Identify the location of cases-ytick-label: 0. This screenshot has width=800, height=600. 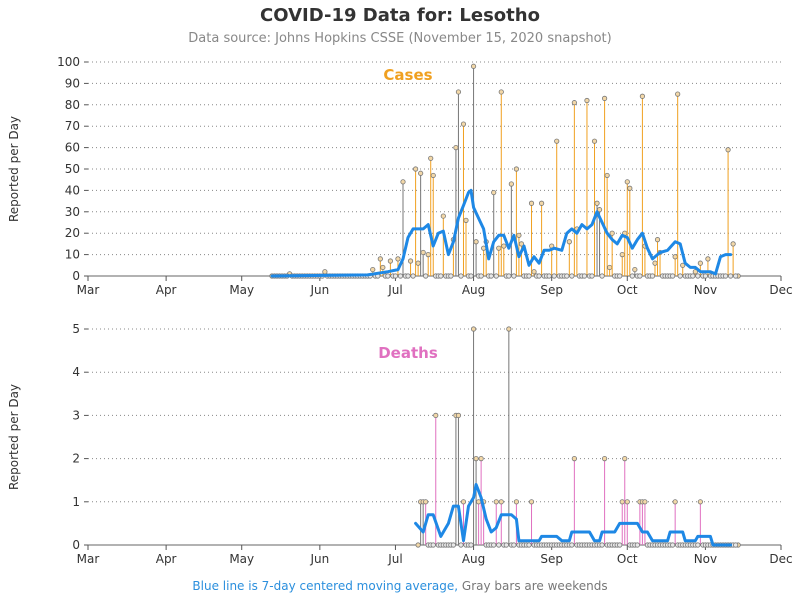
(76, 276).